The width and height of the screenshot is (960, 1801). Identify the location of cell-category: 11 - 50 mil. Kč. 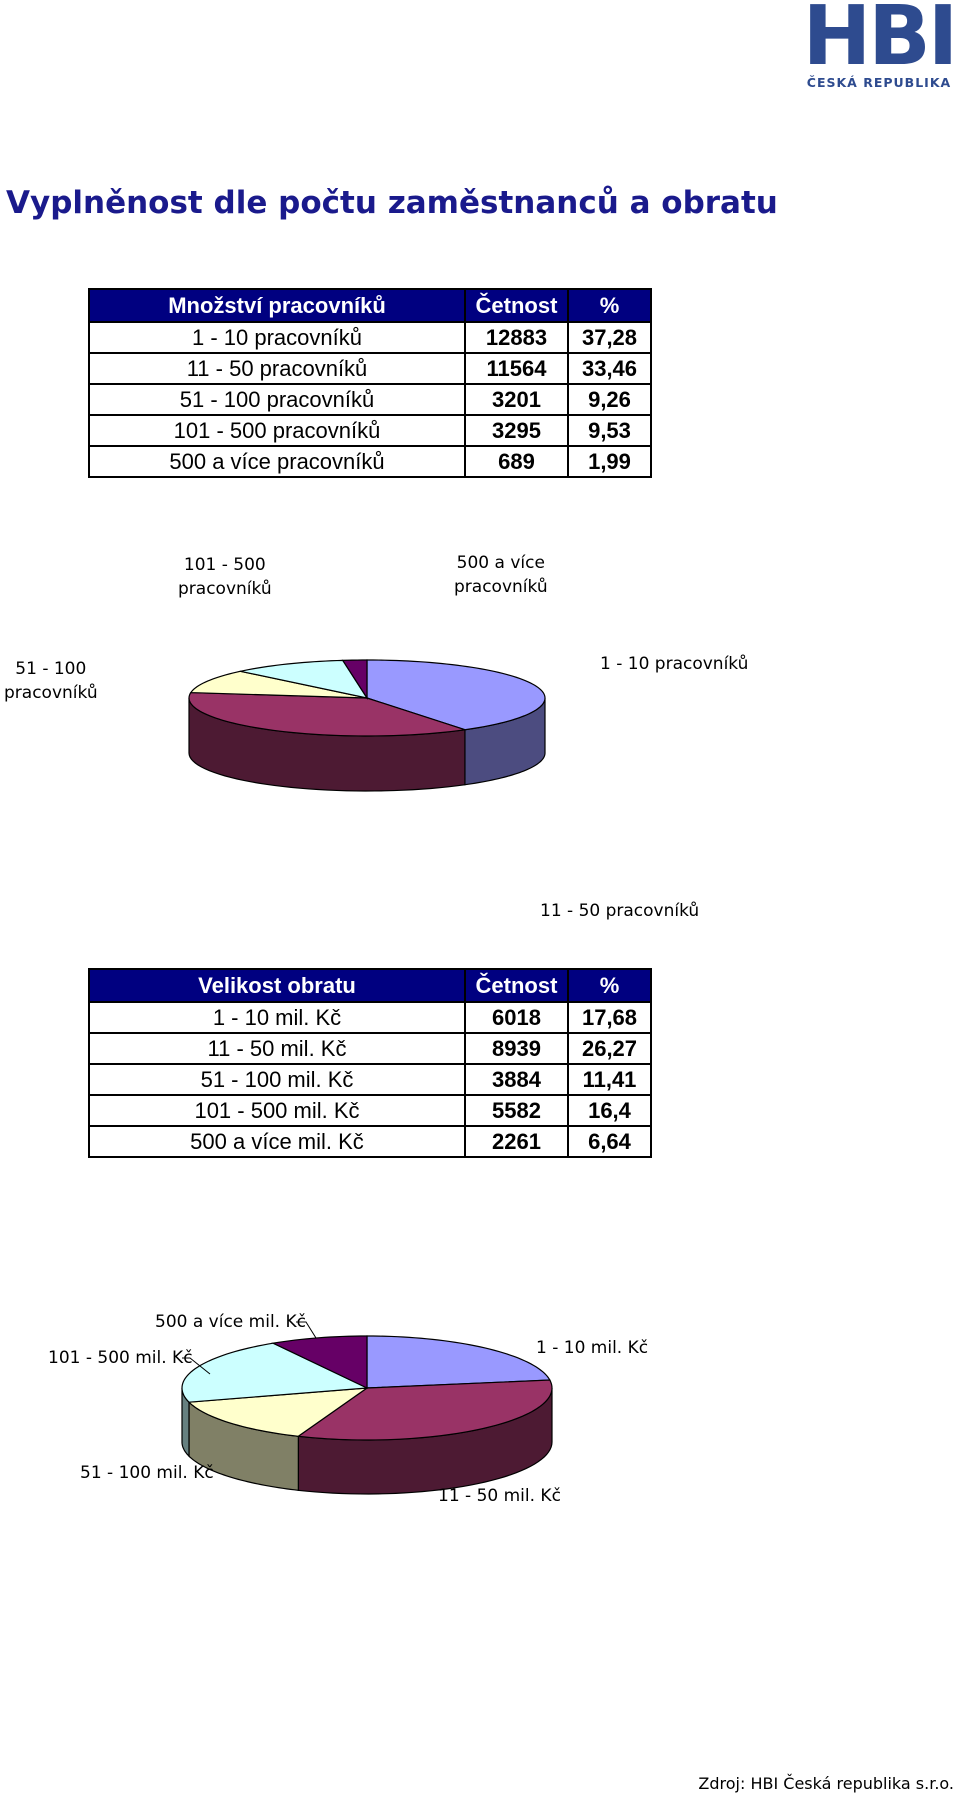
(277, 1048).